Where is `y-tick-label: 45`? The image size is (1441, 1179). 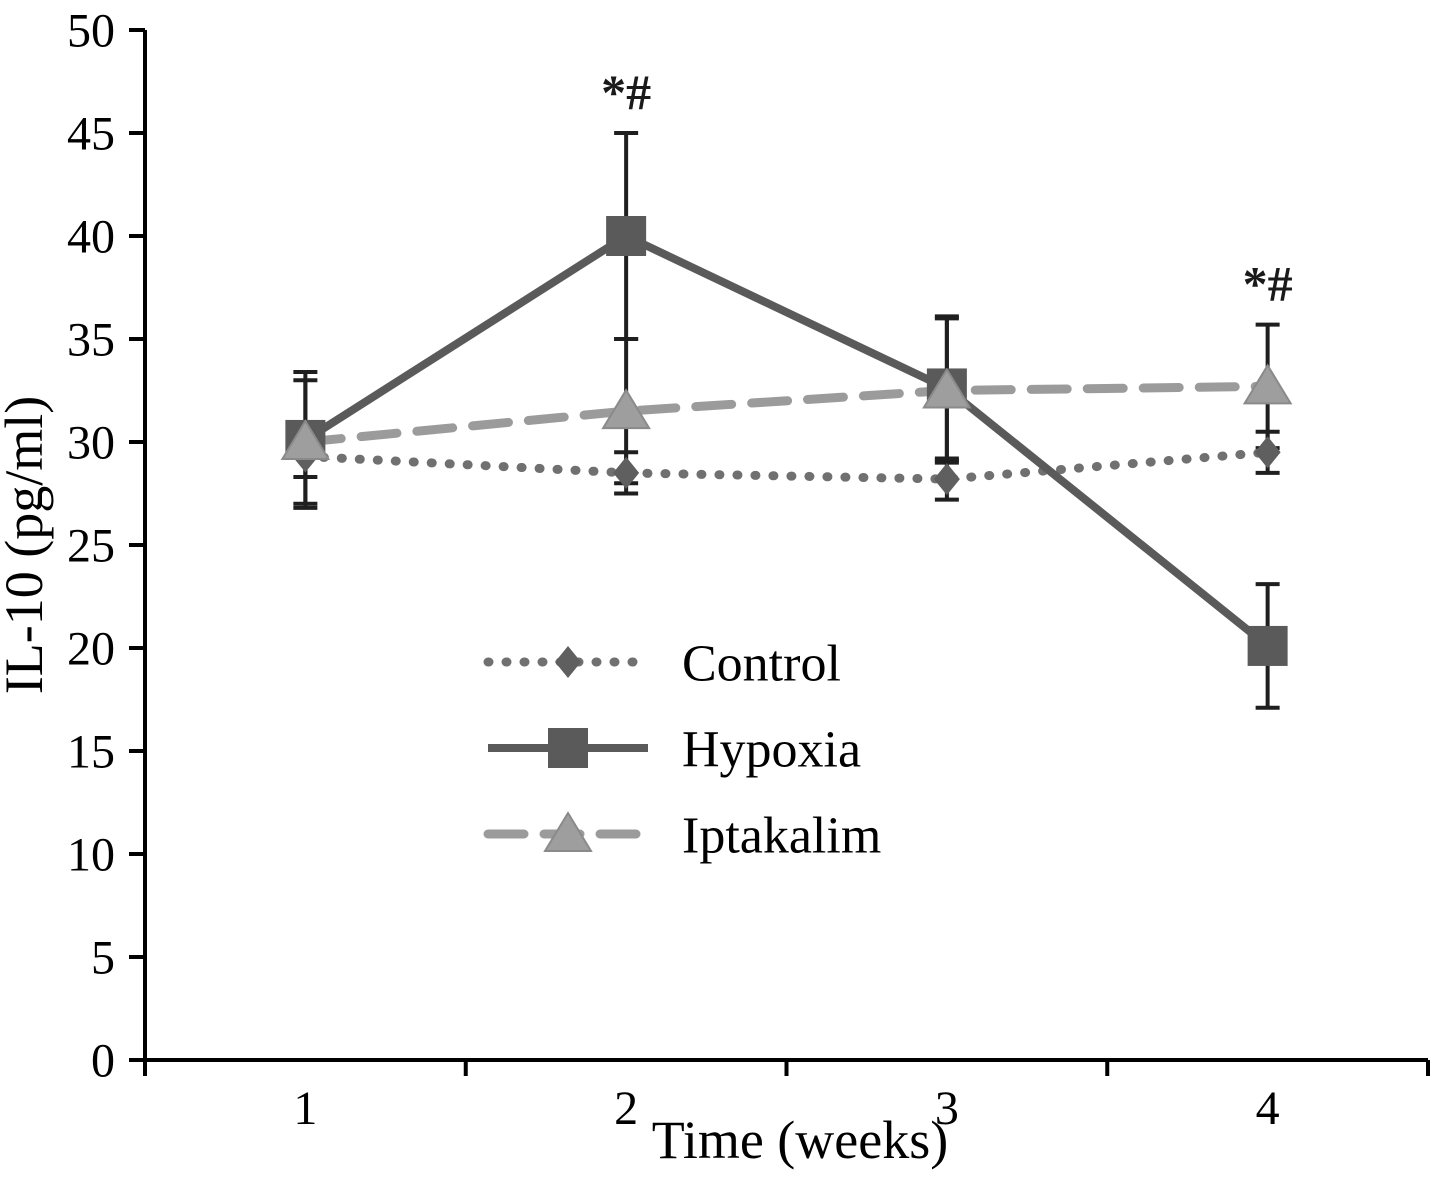
y-tick-label: 45 is located at coordinates (91, 133).